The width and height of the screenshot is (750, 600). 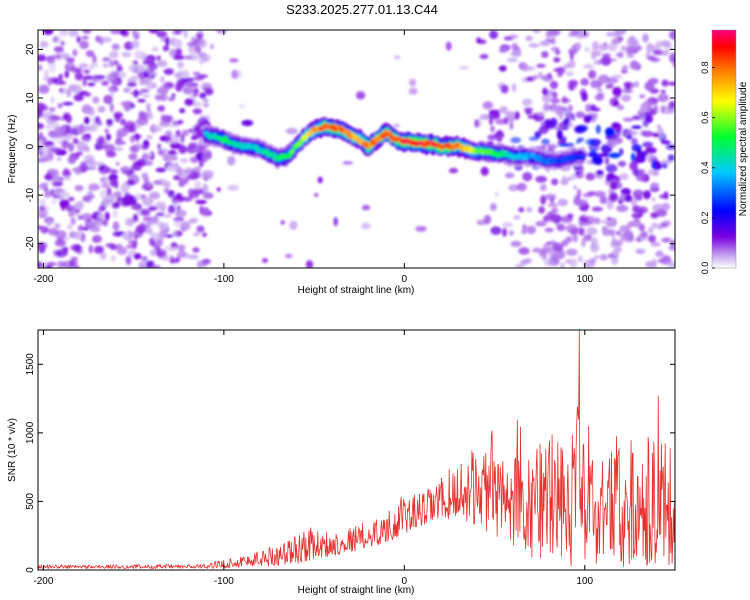 What do you see at coordinates (30, 364) in the screenshot?
I see `snr-y-tick-label: 1500` at bounding box center [30, 364].